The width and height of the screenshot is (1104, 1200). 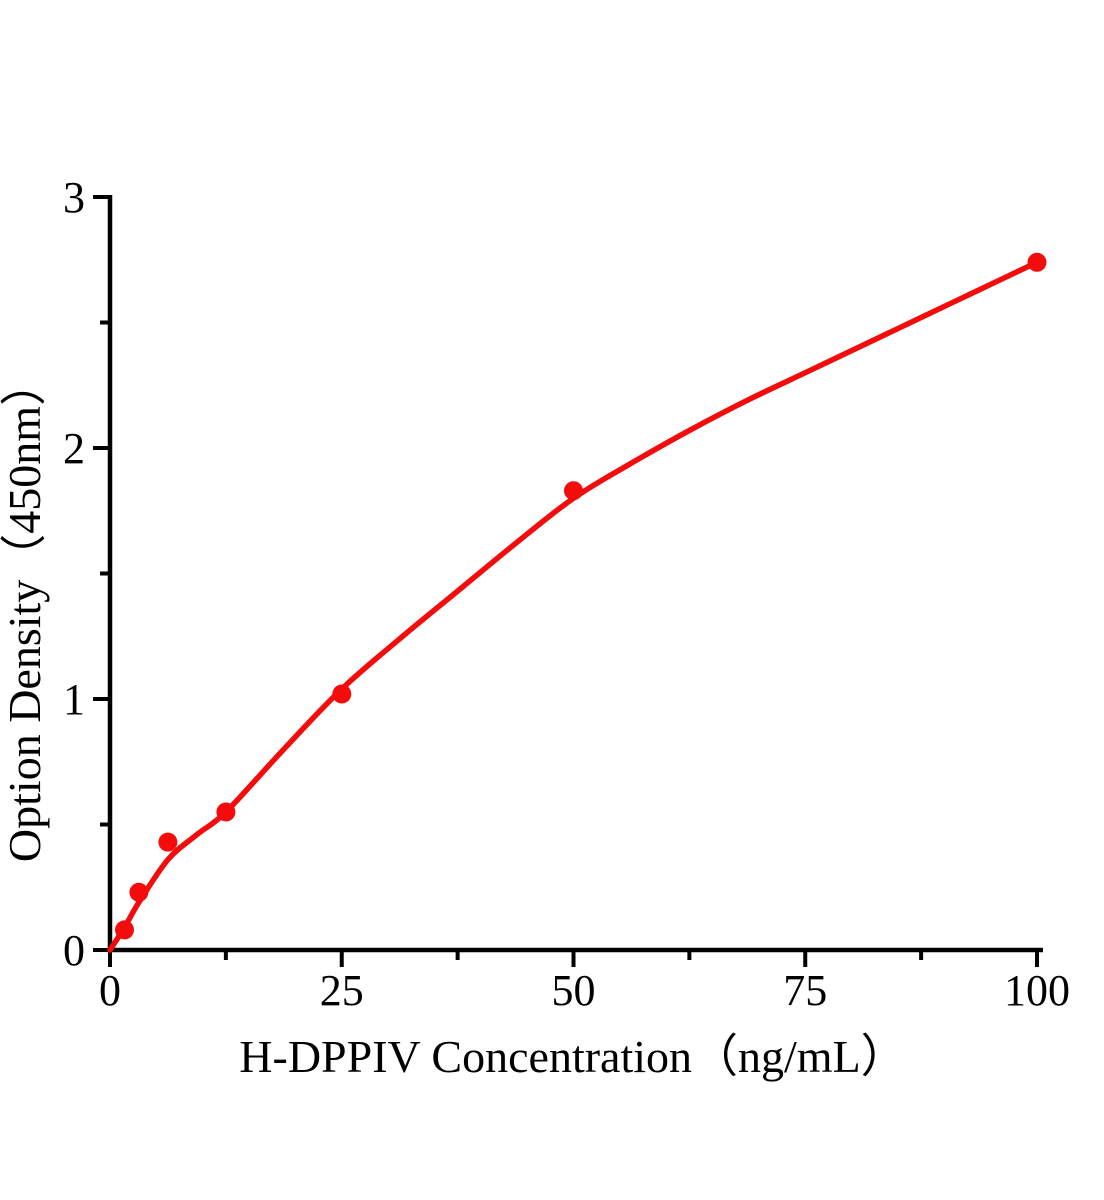 I want to click on x-tick-label: 0, so click(x=110, y=990).